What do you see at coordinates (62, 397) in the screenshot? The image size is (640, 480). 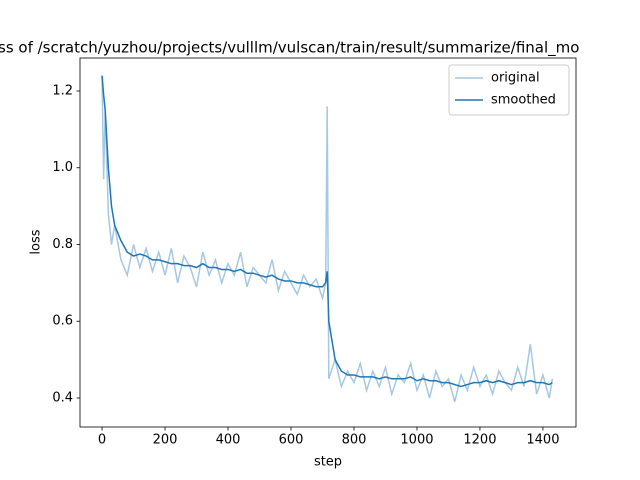 I see `y-tick-label: 0.4` at bounding box center [62, 397].